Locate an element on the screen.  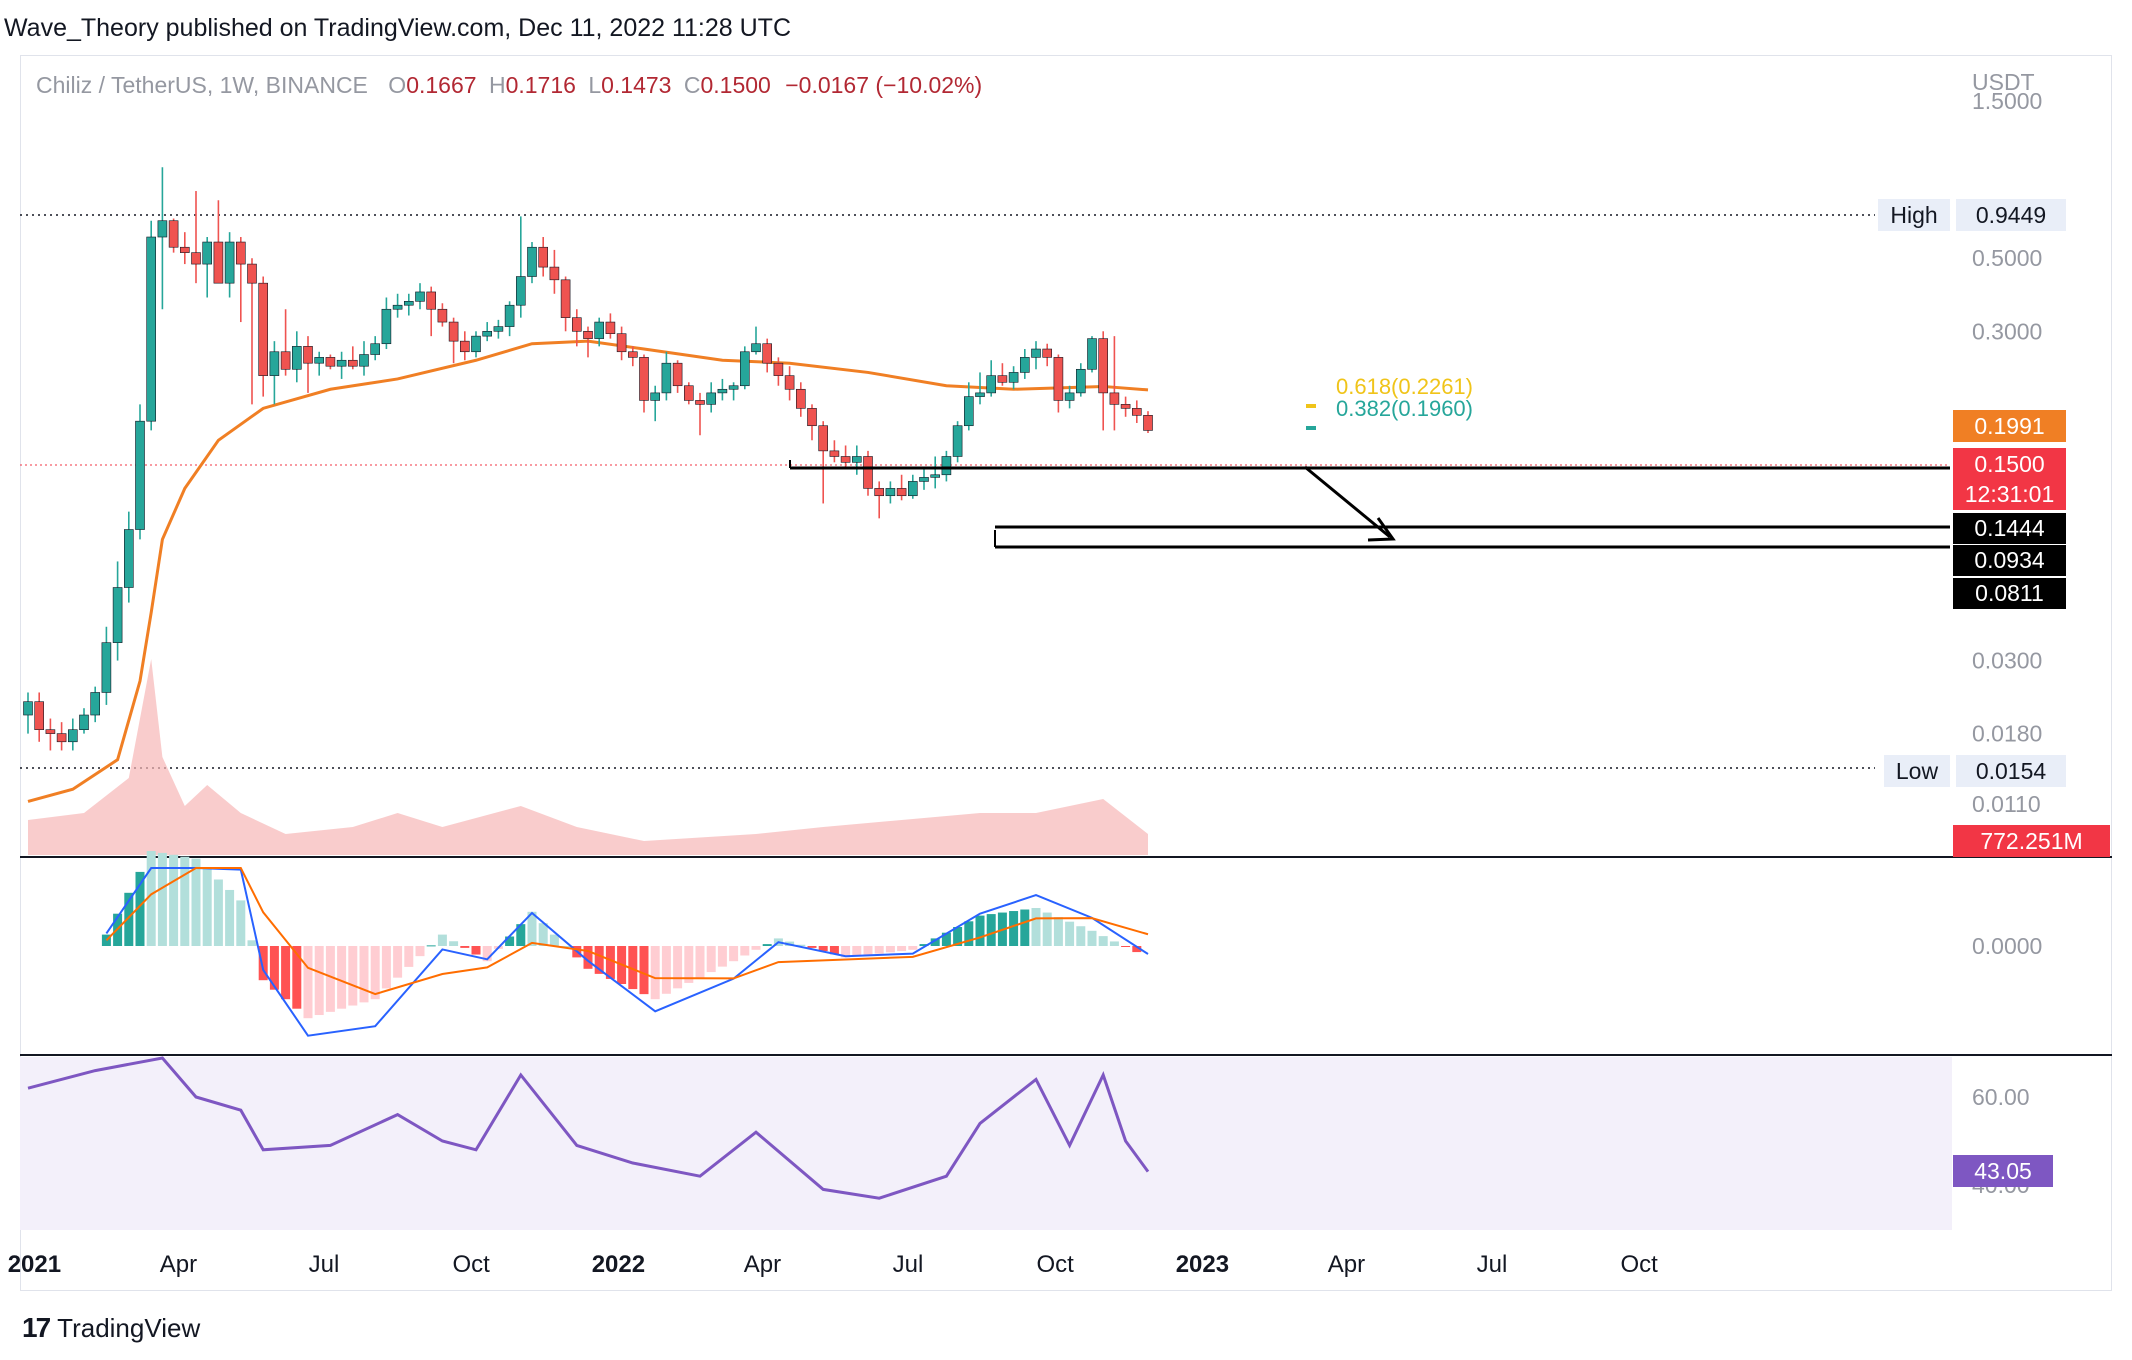
close-label: C is located at coordinates (692, 85).